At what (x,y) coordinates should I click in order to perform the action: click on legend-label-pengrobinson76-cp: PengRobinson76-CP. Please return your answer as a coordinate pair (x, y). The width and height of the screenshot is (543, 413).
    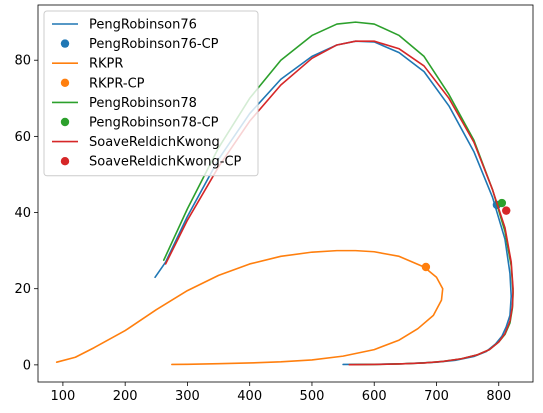
    Looking at the image, I should click on (154, 44).